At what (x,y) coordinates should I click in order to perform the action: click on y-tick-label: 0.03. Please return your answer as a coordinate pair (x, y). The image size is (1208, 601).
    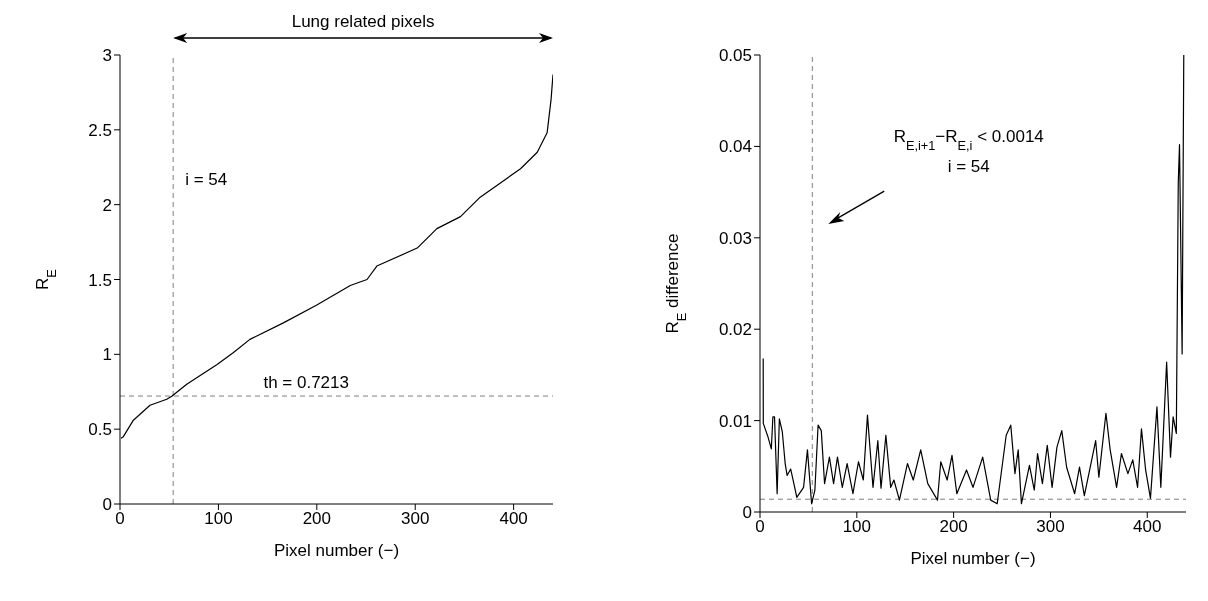
    Looking at the image, I should click on (735, 238).